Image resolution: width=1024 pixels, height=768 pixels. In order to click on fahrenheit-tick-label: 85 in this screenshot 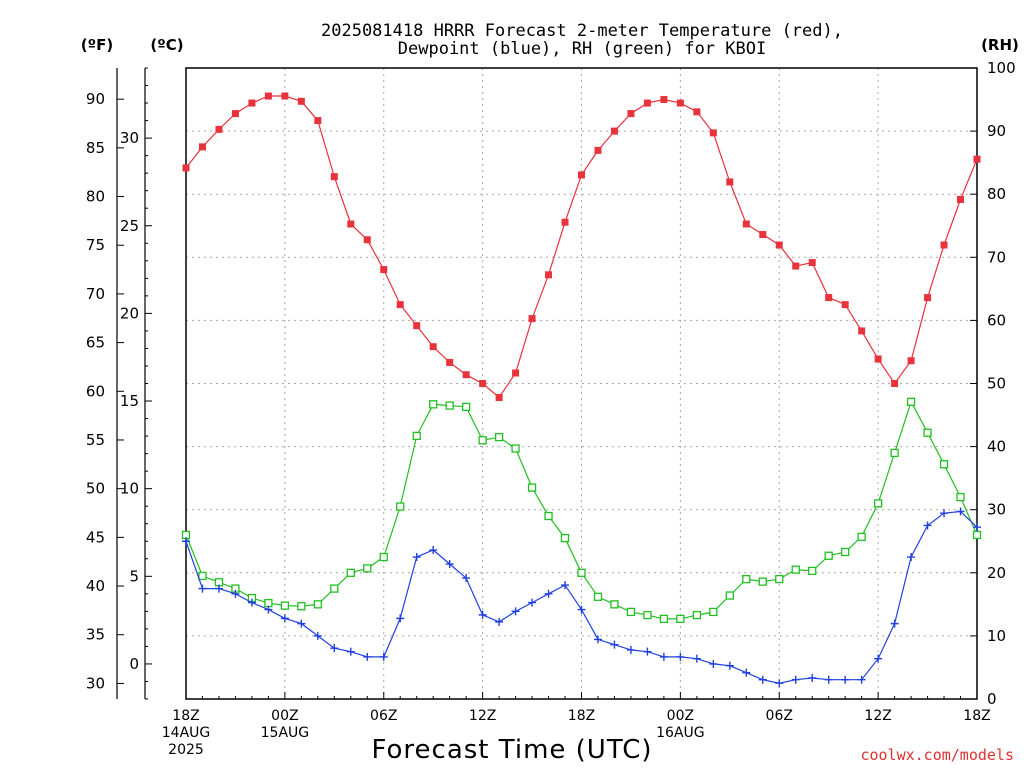, I will do `click(95, 148)`.